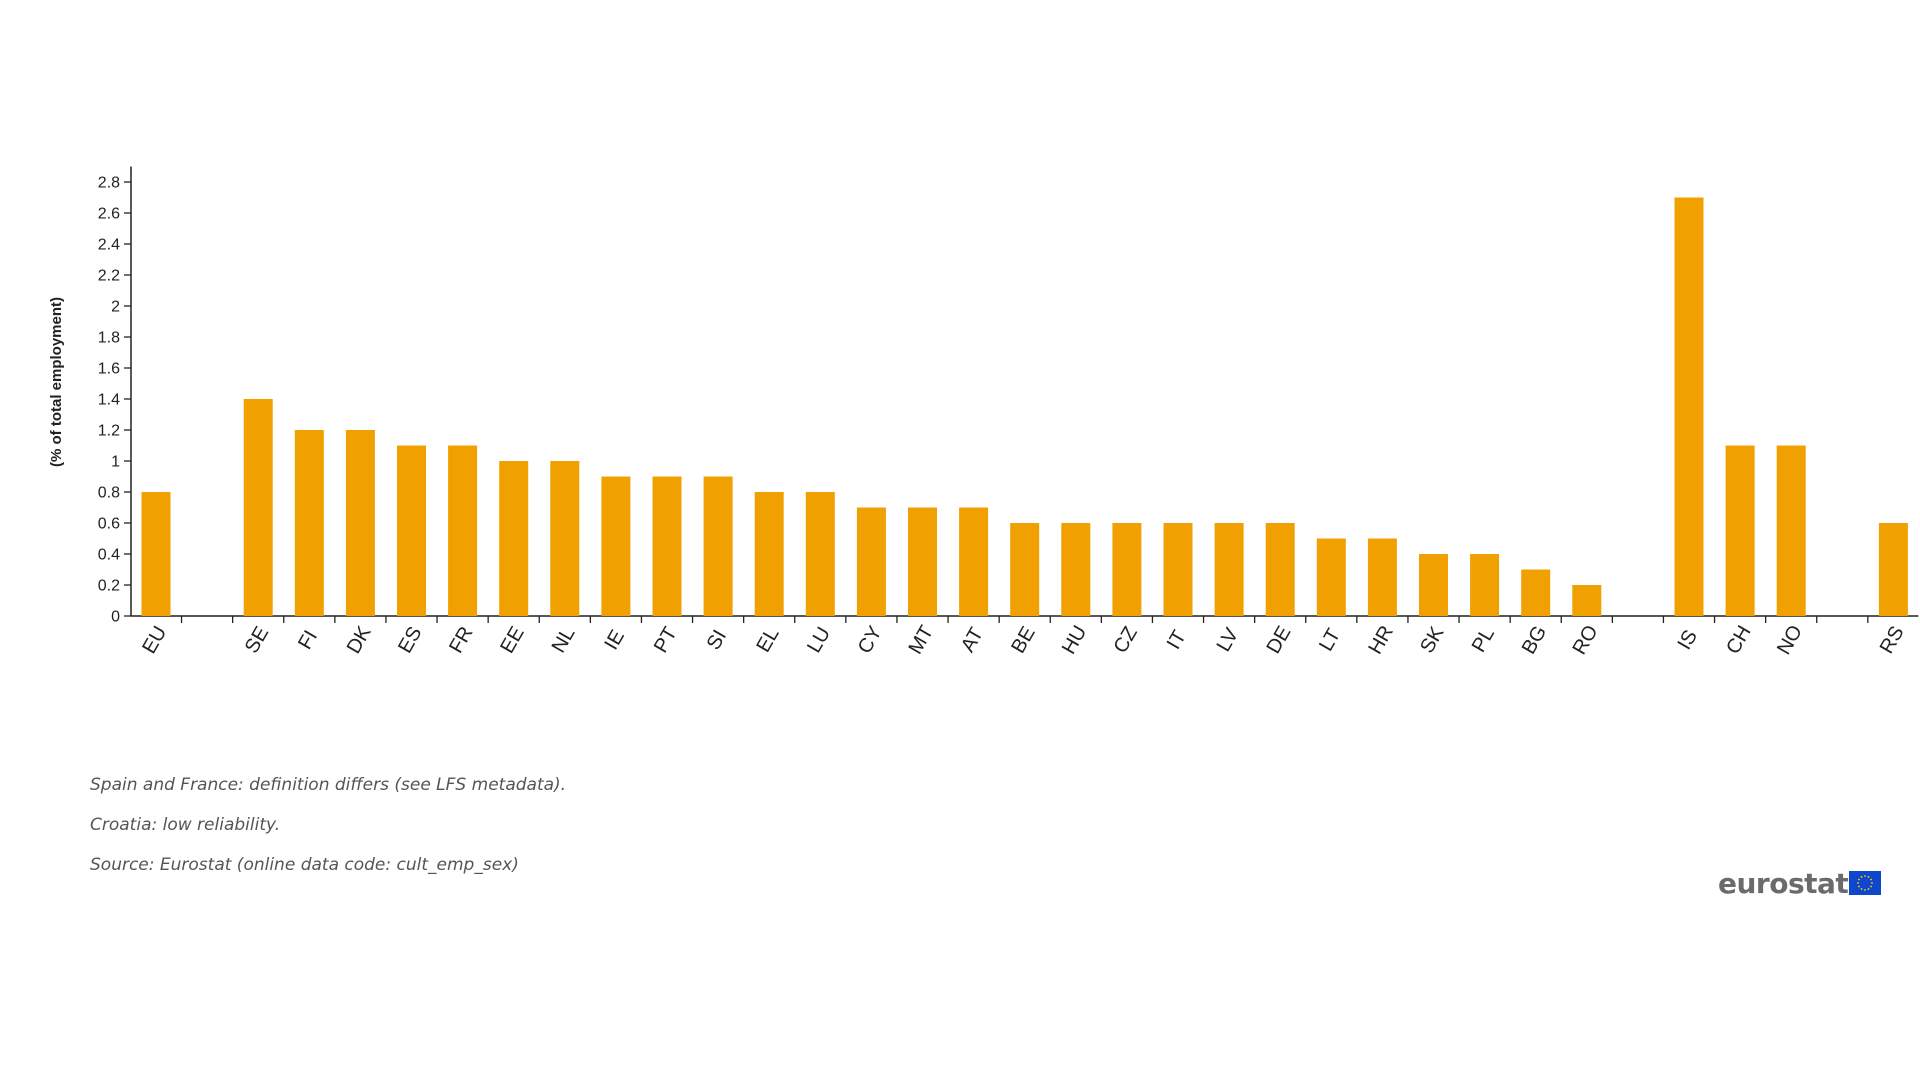  Describe the element at coordinates (1229, 569) in the screenshot. I see `bar-lv` at that location.